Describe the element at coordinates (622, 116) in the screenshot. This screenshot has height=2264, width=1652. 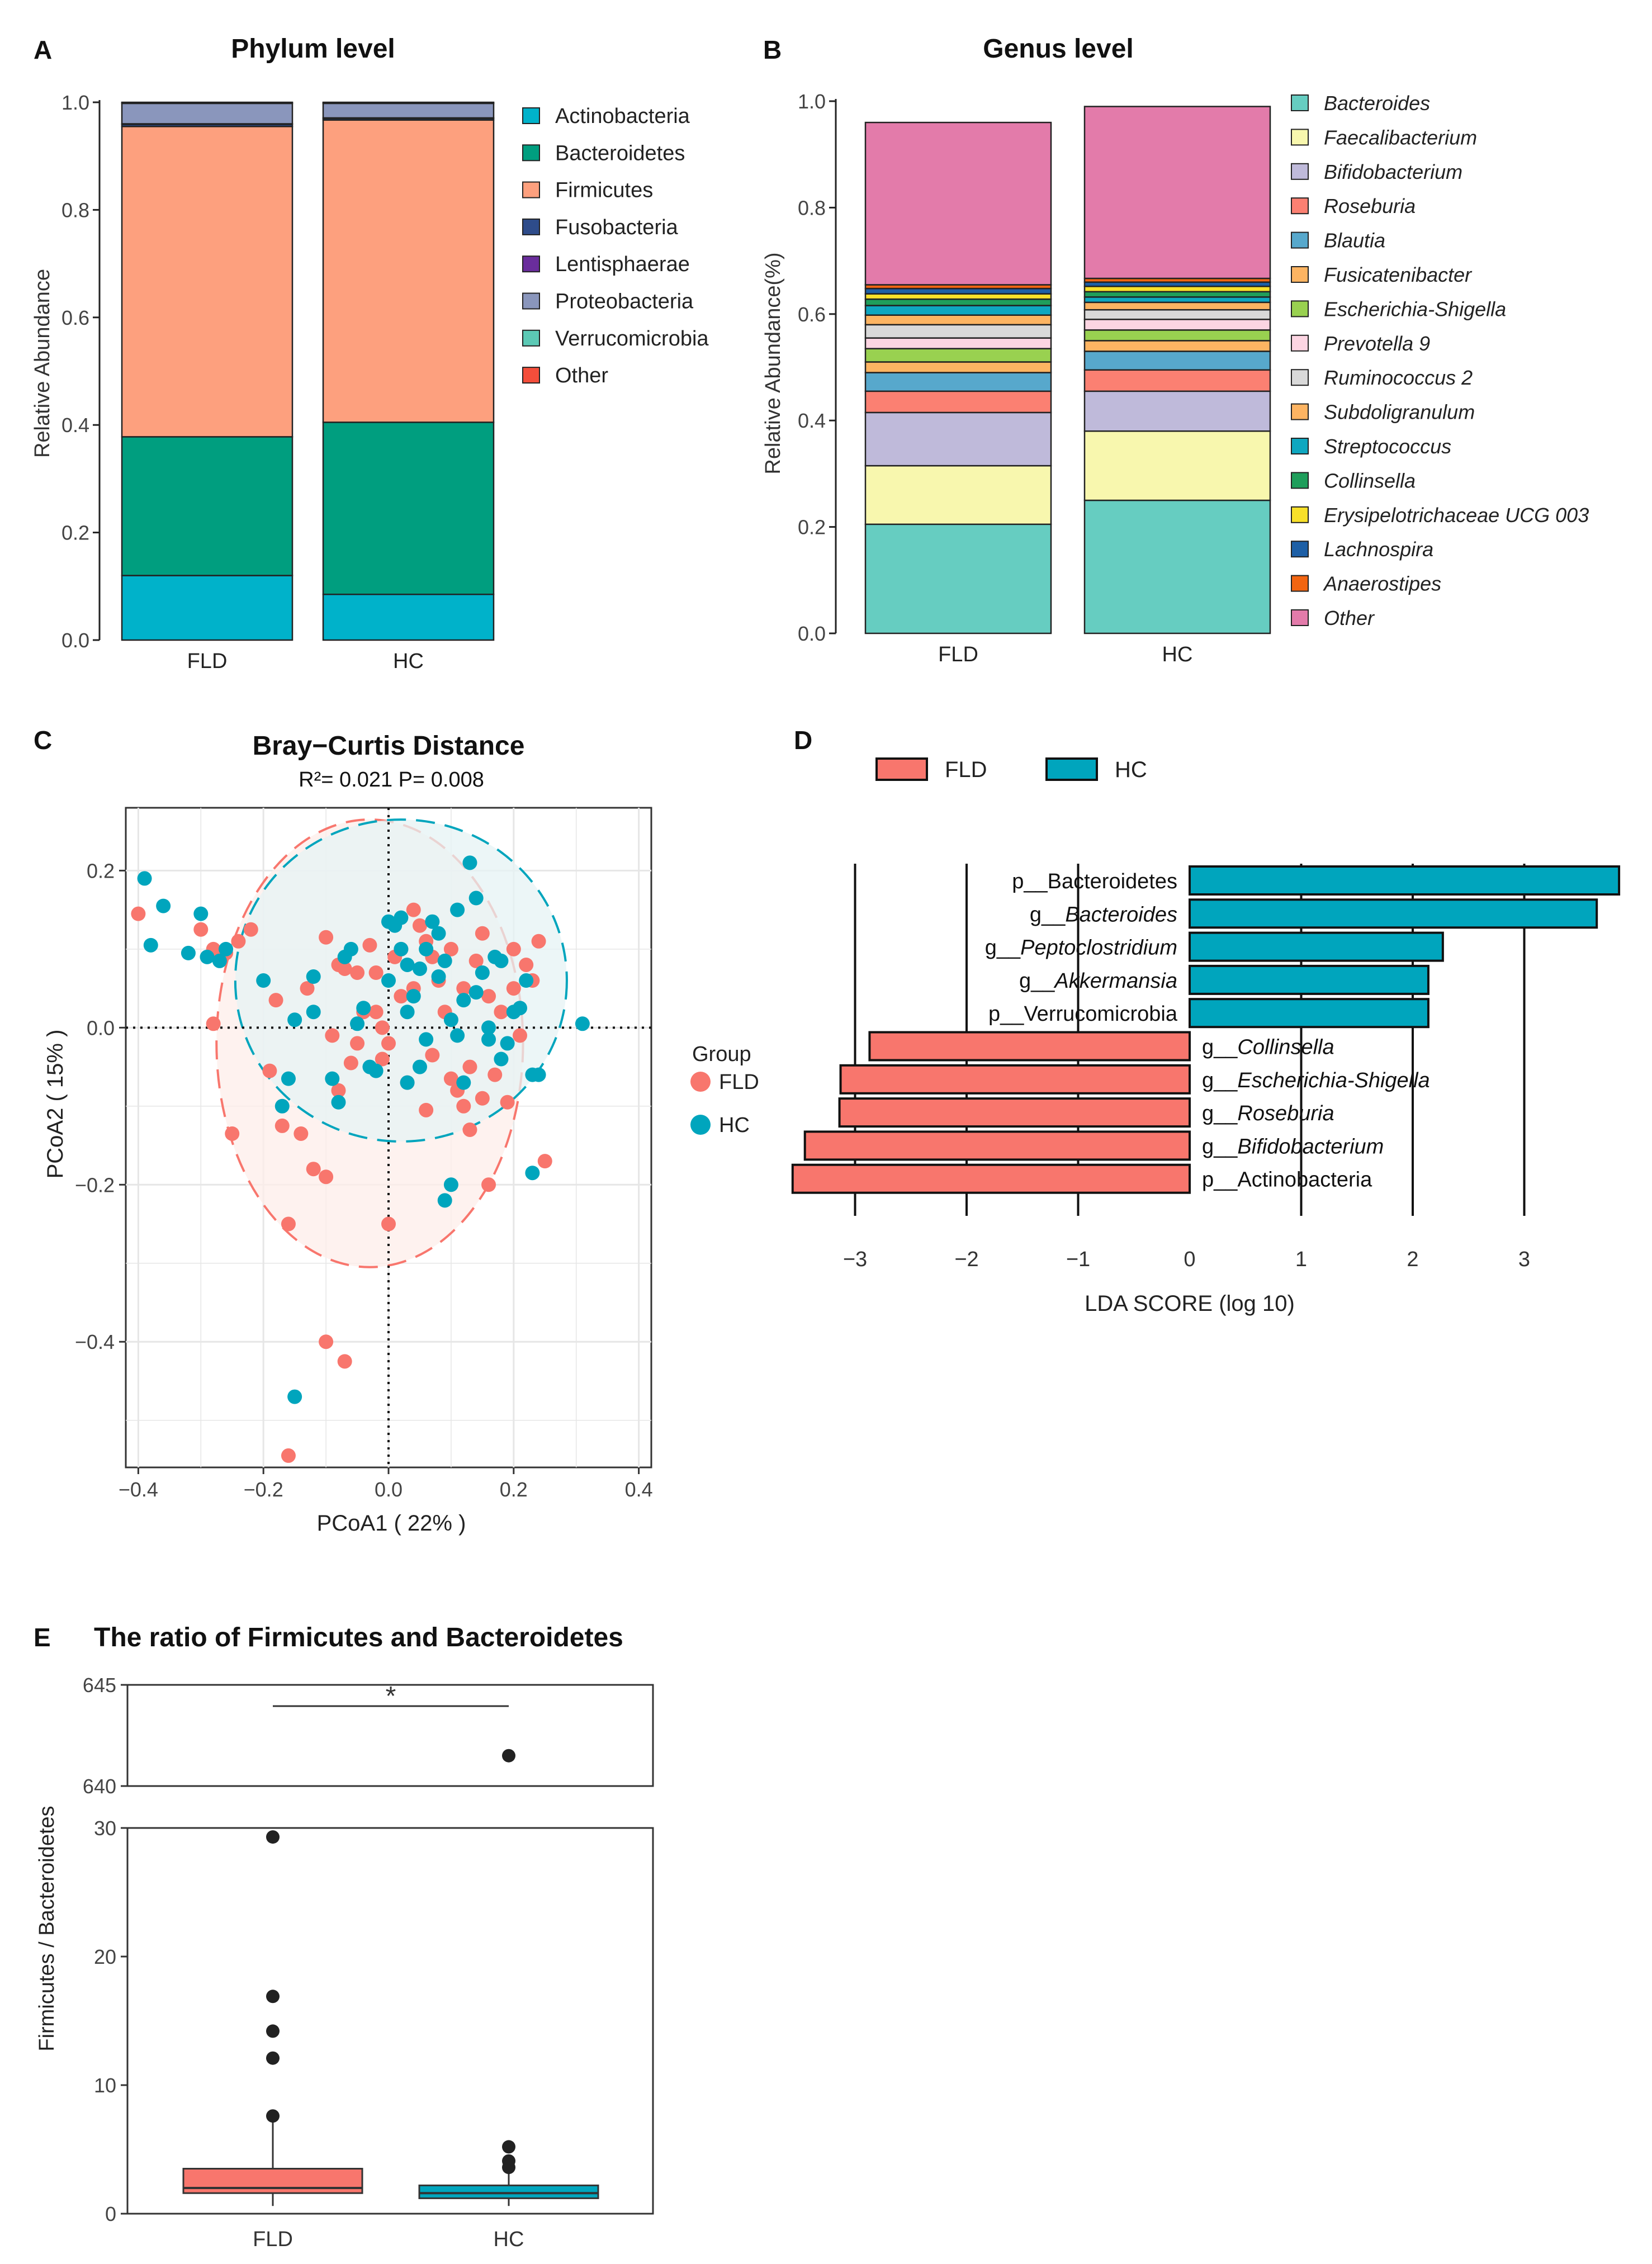
I see `legend-label-actinobacteria: Actinobacteria` at that location.